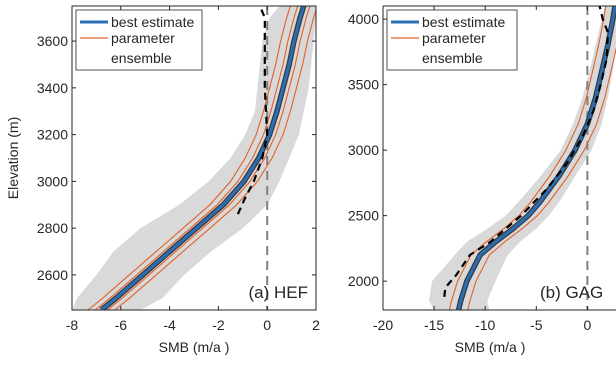 This screenshot has height=384, width=616. Describe the element at coordinates (169, 325) in the screenshot. I see `x-tick-label: -4` at that location.